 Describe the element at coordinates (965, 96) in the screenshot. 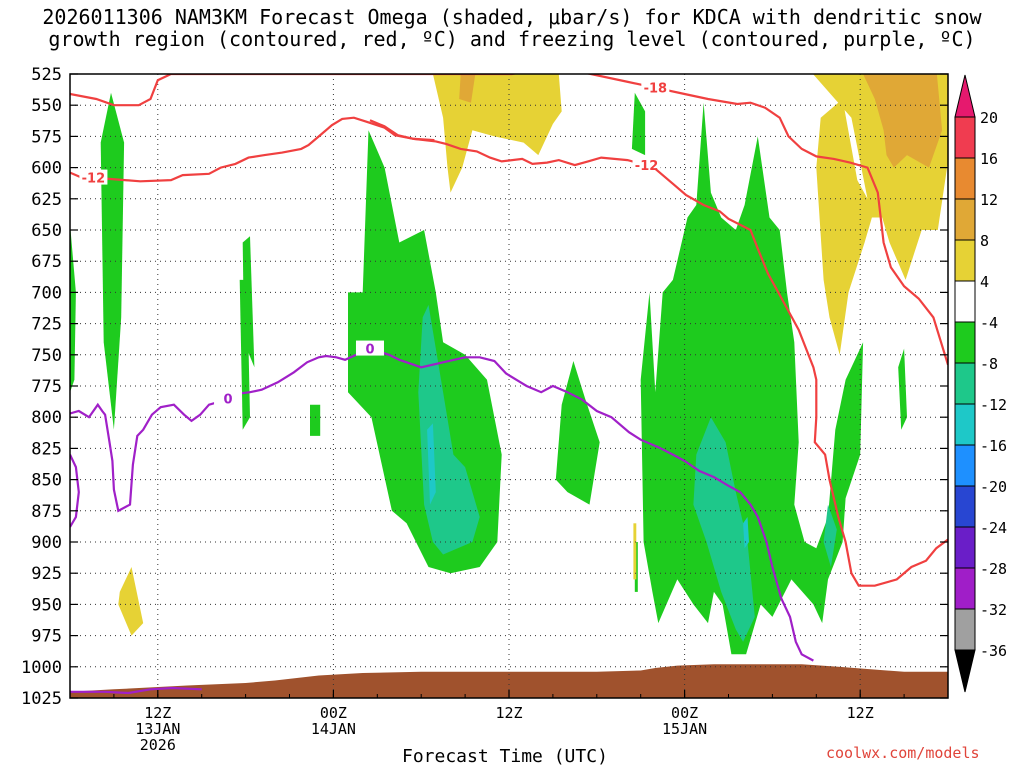

I see `colorbar-top-arrow` at that location.